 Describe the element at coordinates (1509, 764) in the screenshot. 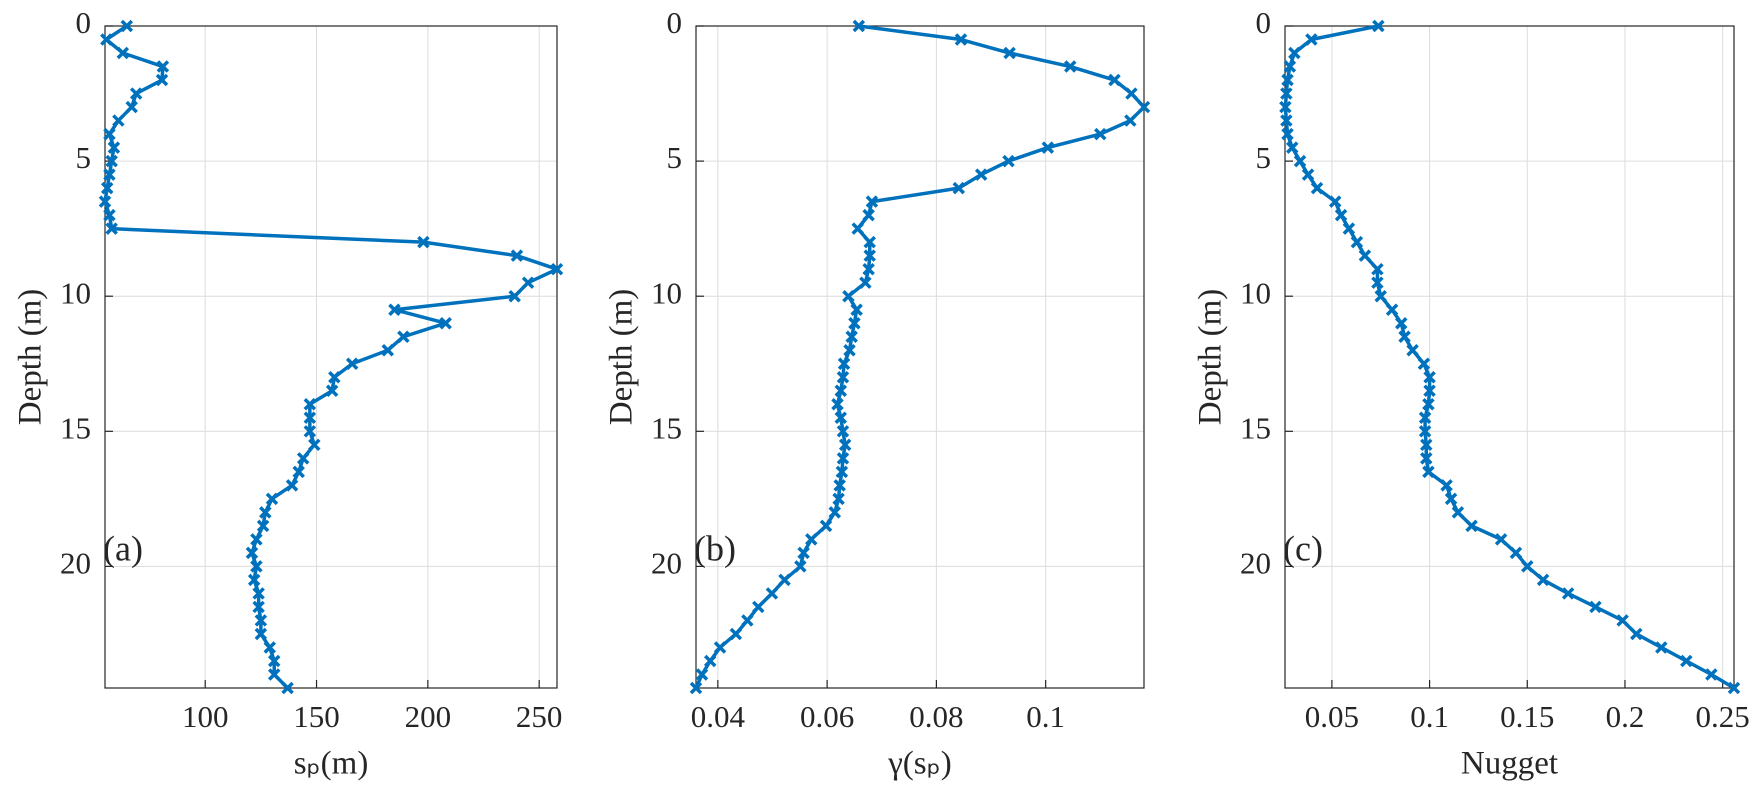

I see `x-axis-label: Nugget` at that location.